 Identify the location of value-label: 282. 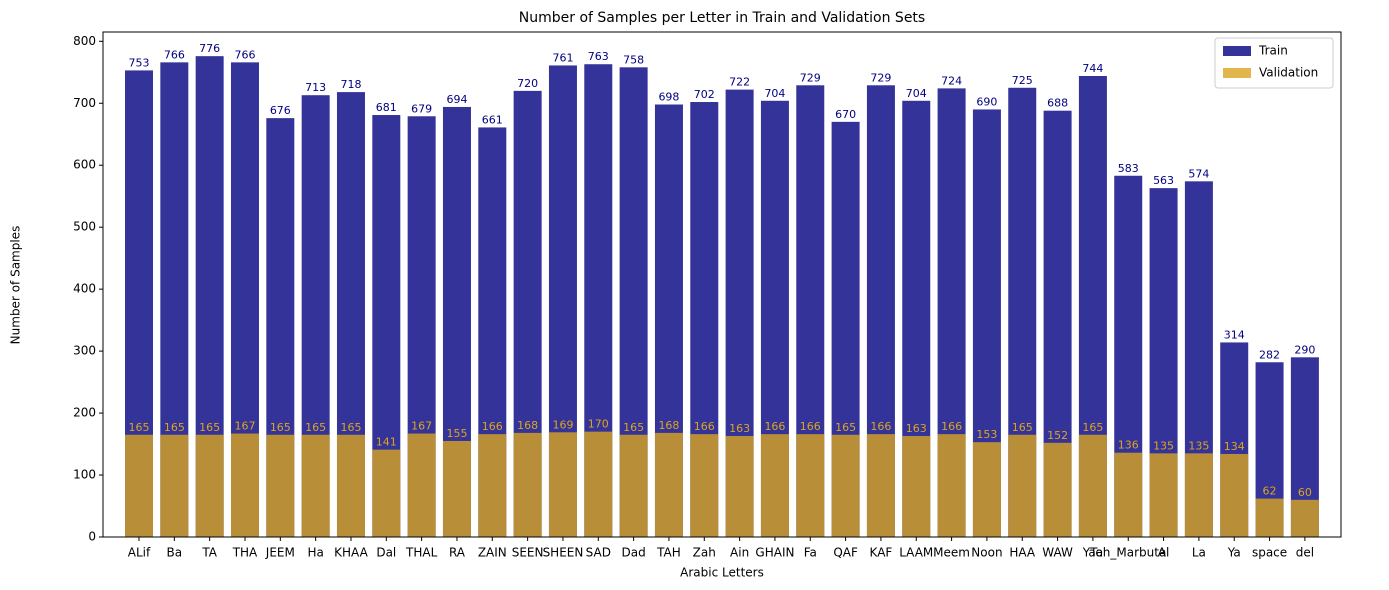
(1269, 354).